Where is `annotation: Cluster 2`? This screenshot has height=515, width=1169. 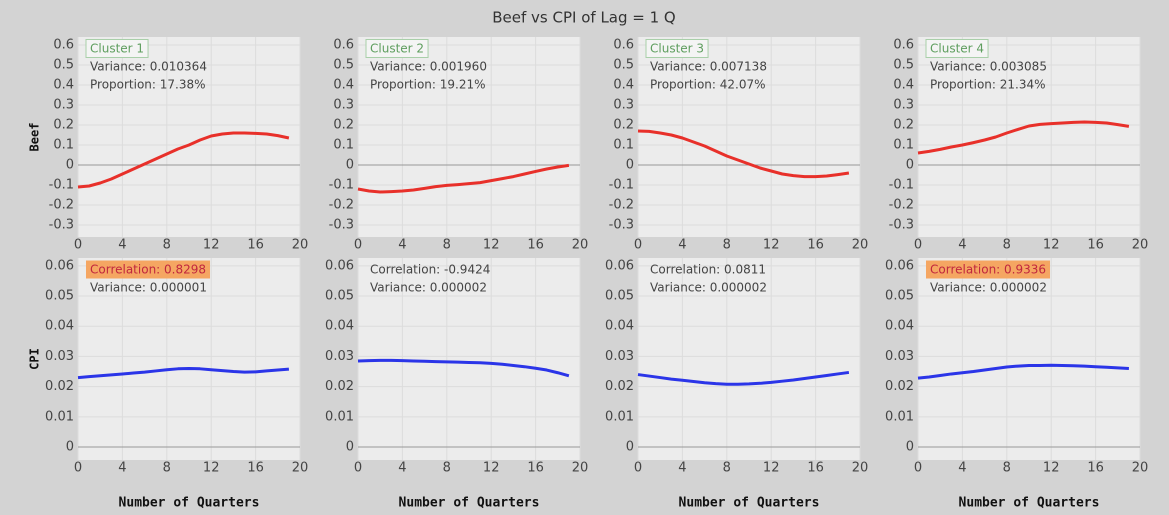 annotation: Cluster 2 is located at coordinates (397, 49).